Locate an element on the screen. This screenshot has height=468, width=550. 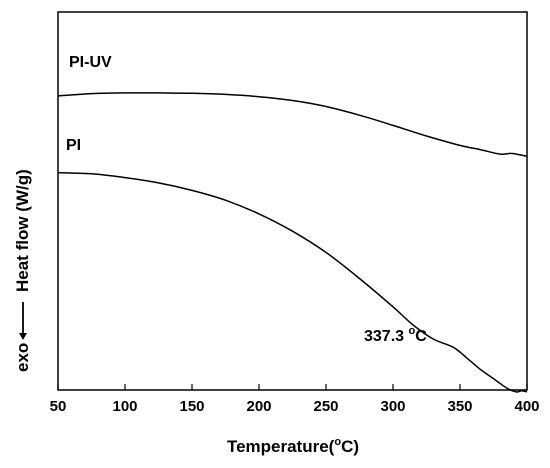
y-axis-exo-label: exo is located at coordinates (22, 357).